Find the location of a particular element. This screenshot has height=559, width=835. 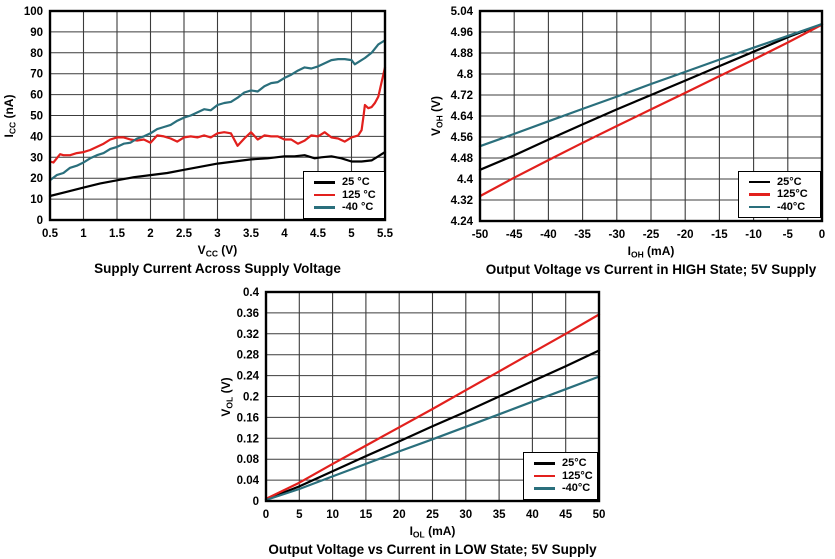

y-tick-label: 4.4 is located at coordinates (465, 180).